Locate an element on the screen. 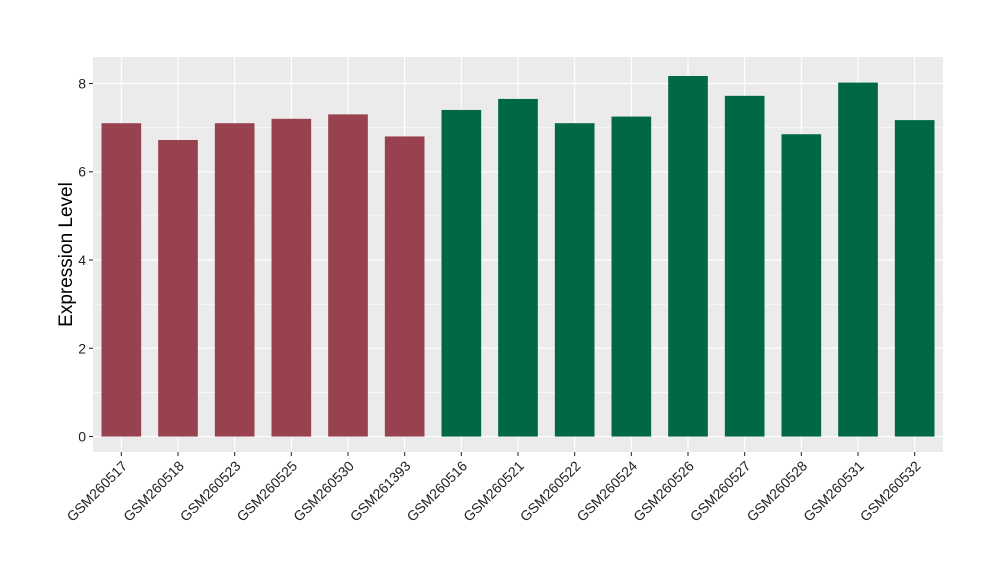  y-tick-label: 2 is located at coordinates (82, 348).